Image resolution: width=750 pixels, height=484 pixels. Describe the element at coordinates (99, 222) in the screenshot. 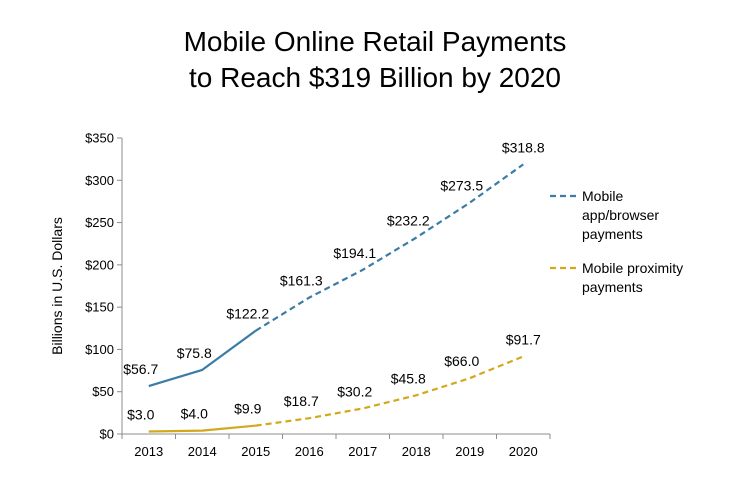

I see `y-tick-label: $250` at that location.